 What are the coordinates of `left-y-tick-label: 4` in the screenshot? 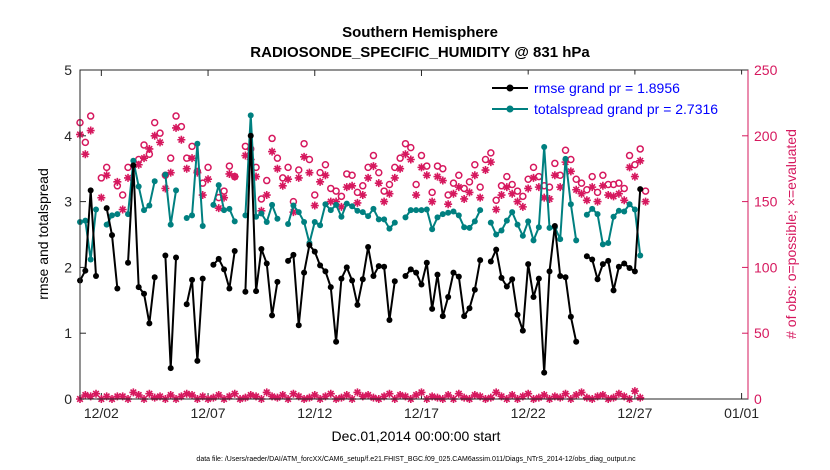 It's located at (68, 136).